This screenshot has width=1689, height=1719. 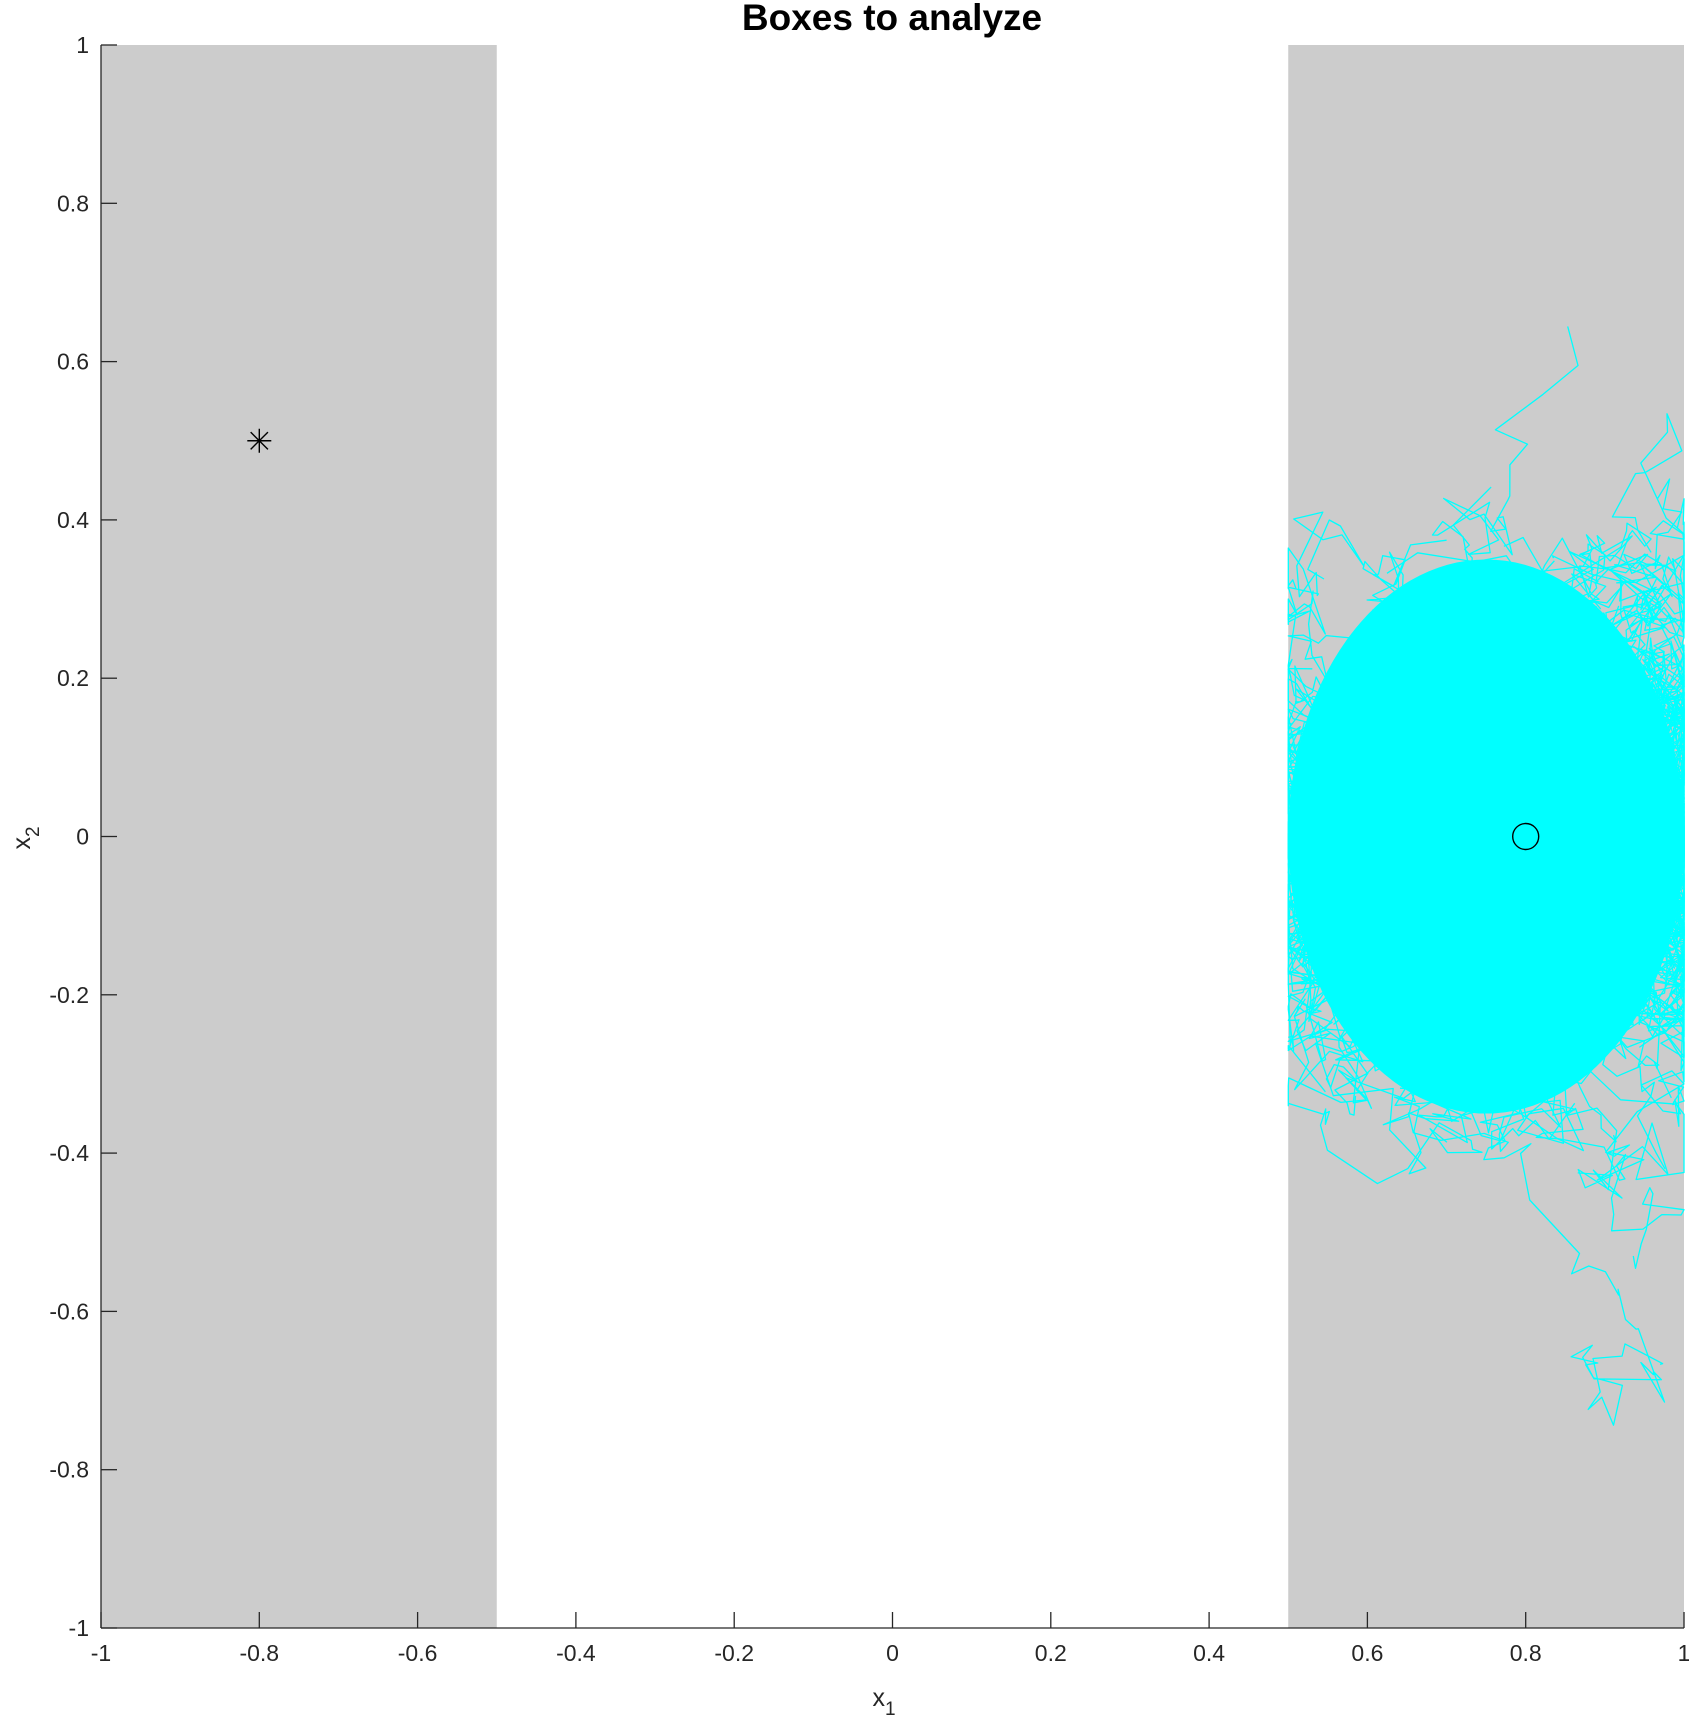 What do you see at coordinates (73, 520) in the screenshot?
I see `y-tick-label: 0.4` at bounding box center [73, 520].